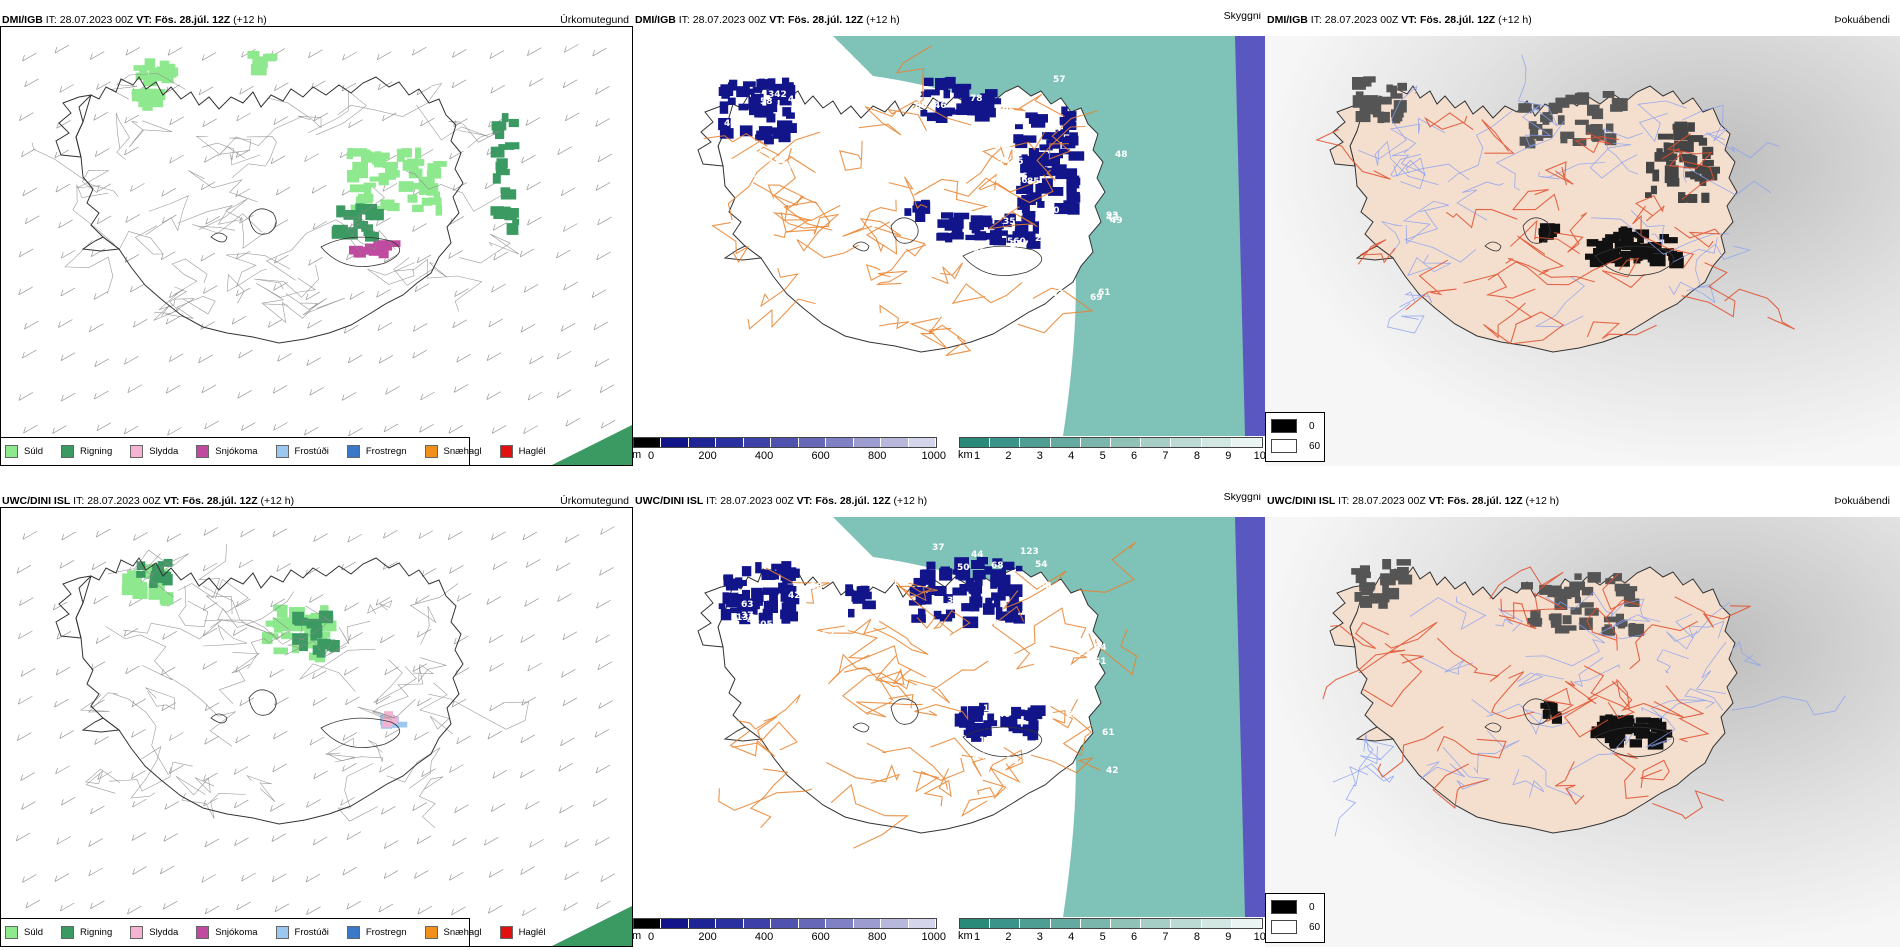 This screenshot has width=1900, height=950. I want to click on colorbar-cells, so click(1111, 923).